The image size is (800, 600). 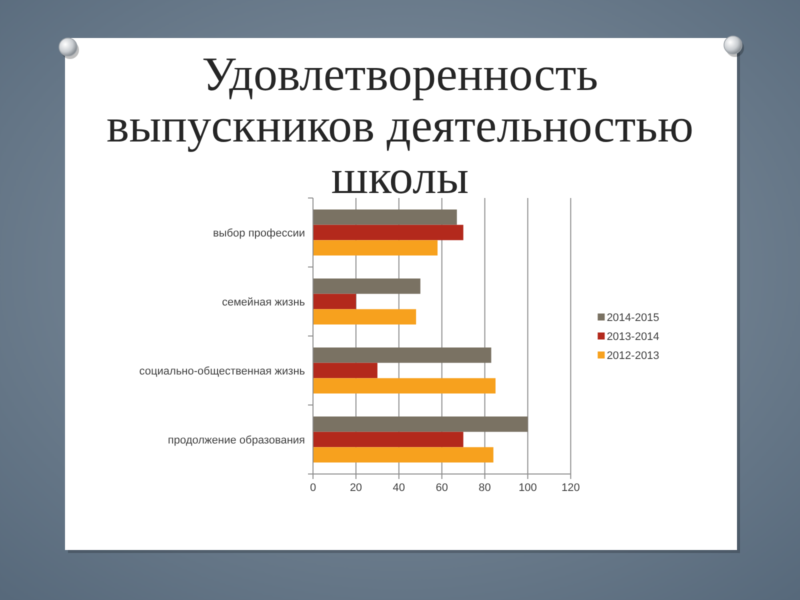 What do you see at coordinates (571, 488) in the screenshot?
I see `x-tick-label: 120` at bounding box center [571, 488].